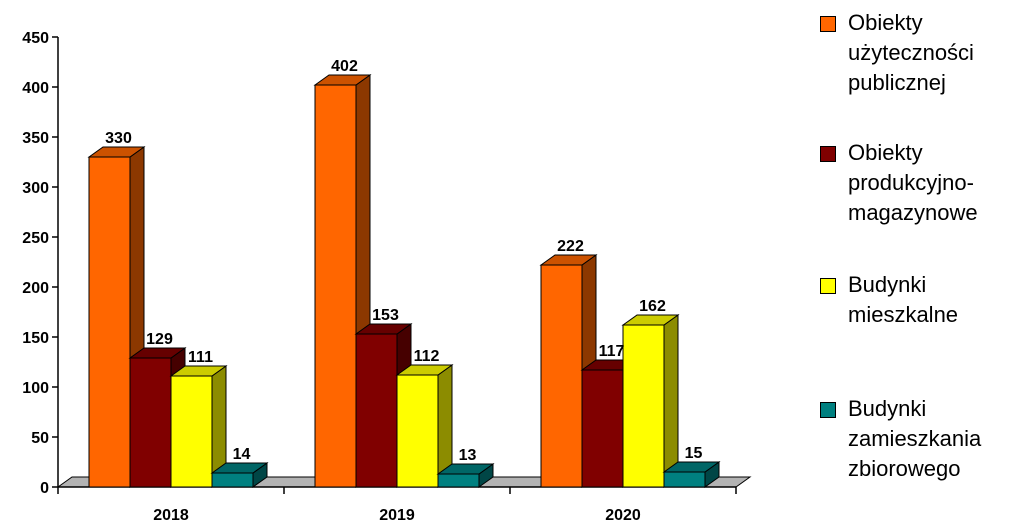  What do you see at coordinates (159, 339) in the screenshot?
I see `data-label: 129` at bounding box center [159, 339].